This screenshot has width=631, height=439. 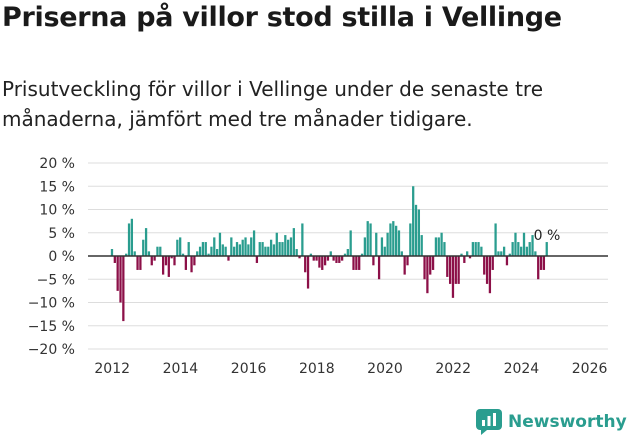 I want to click on x-tick-label: 2016, so click(x=249, y=369).